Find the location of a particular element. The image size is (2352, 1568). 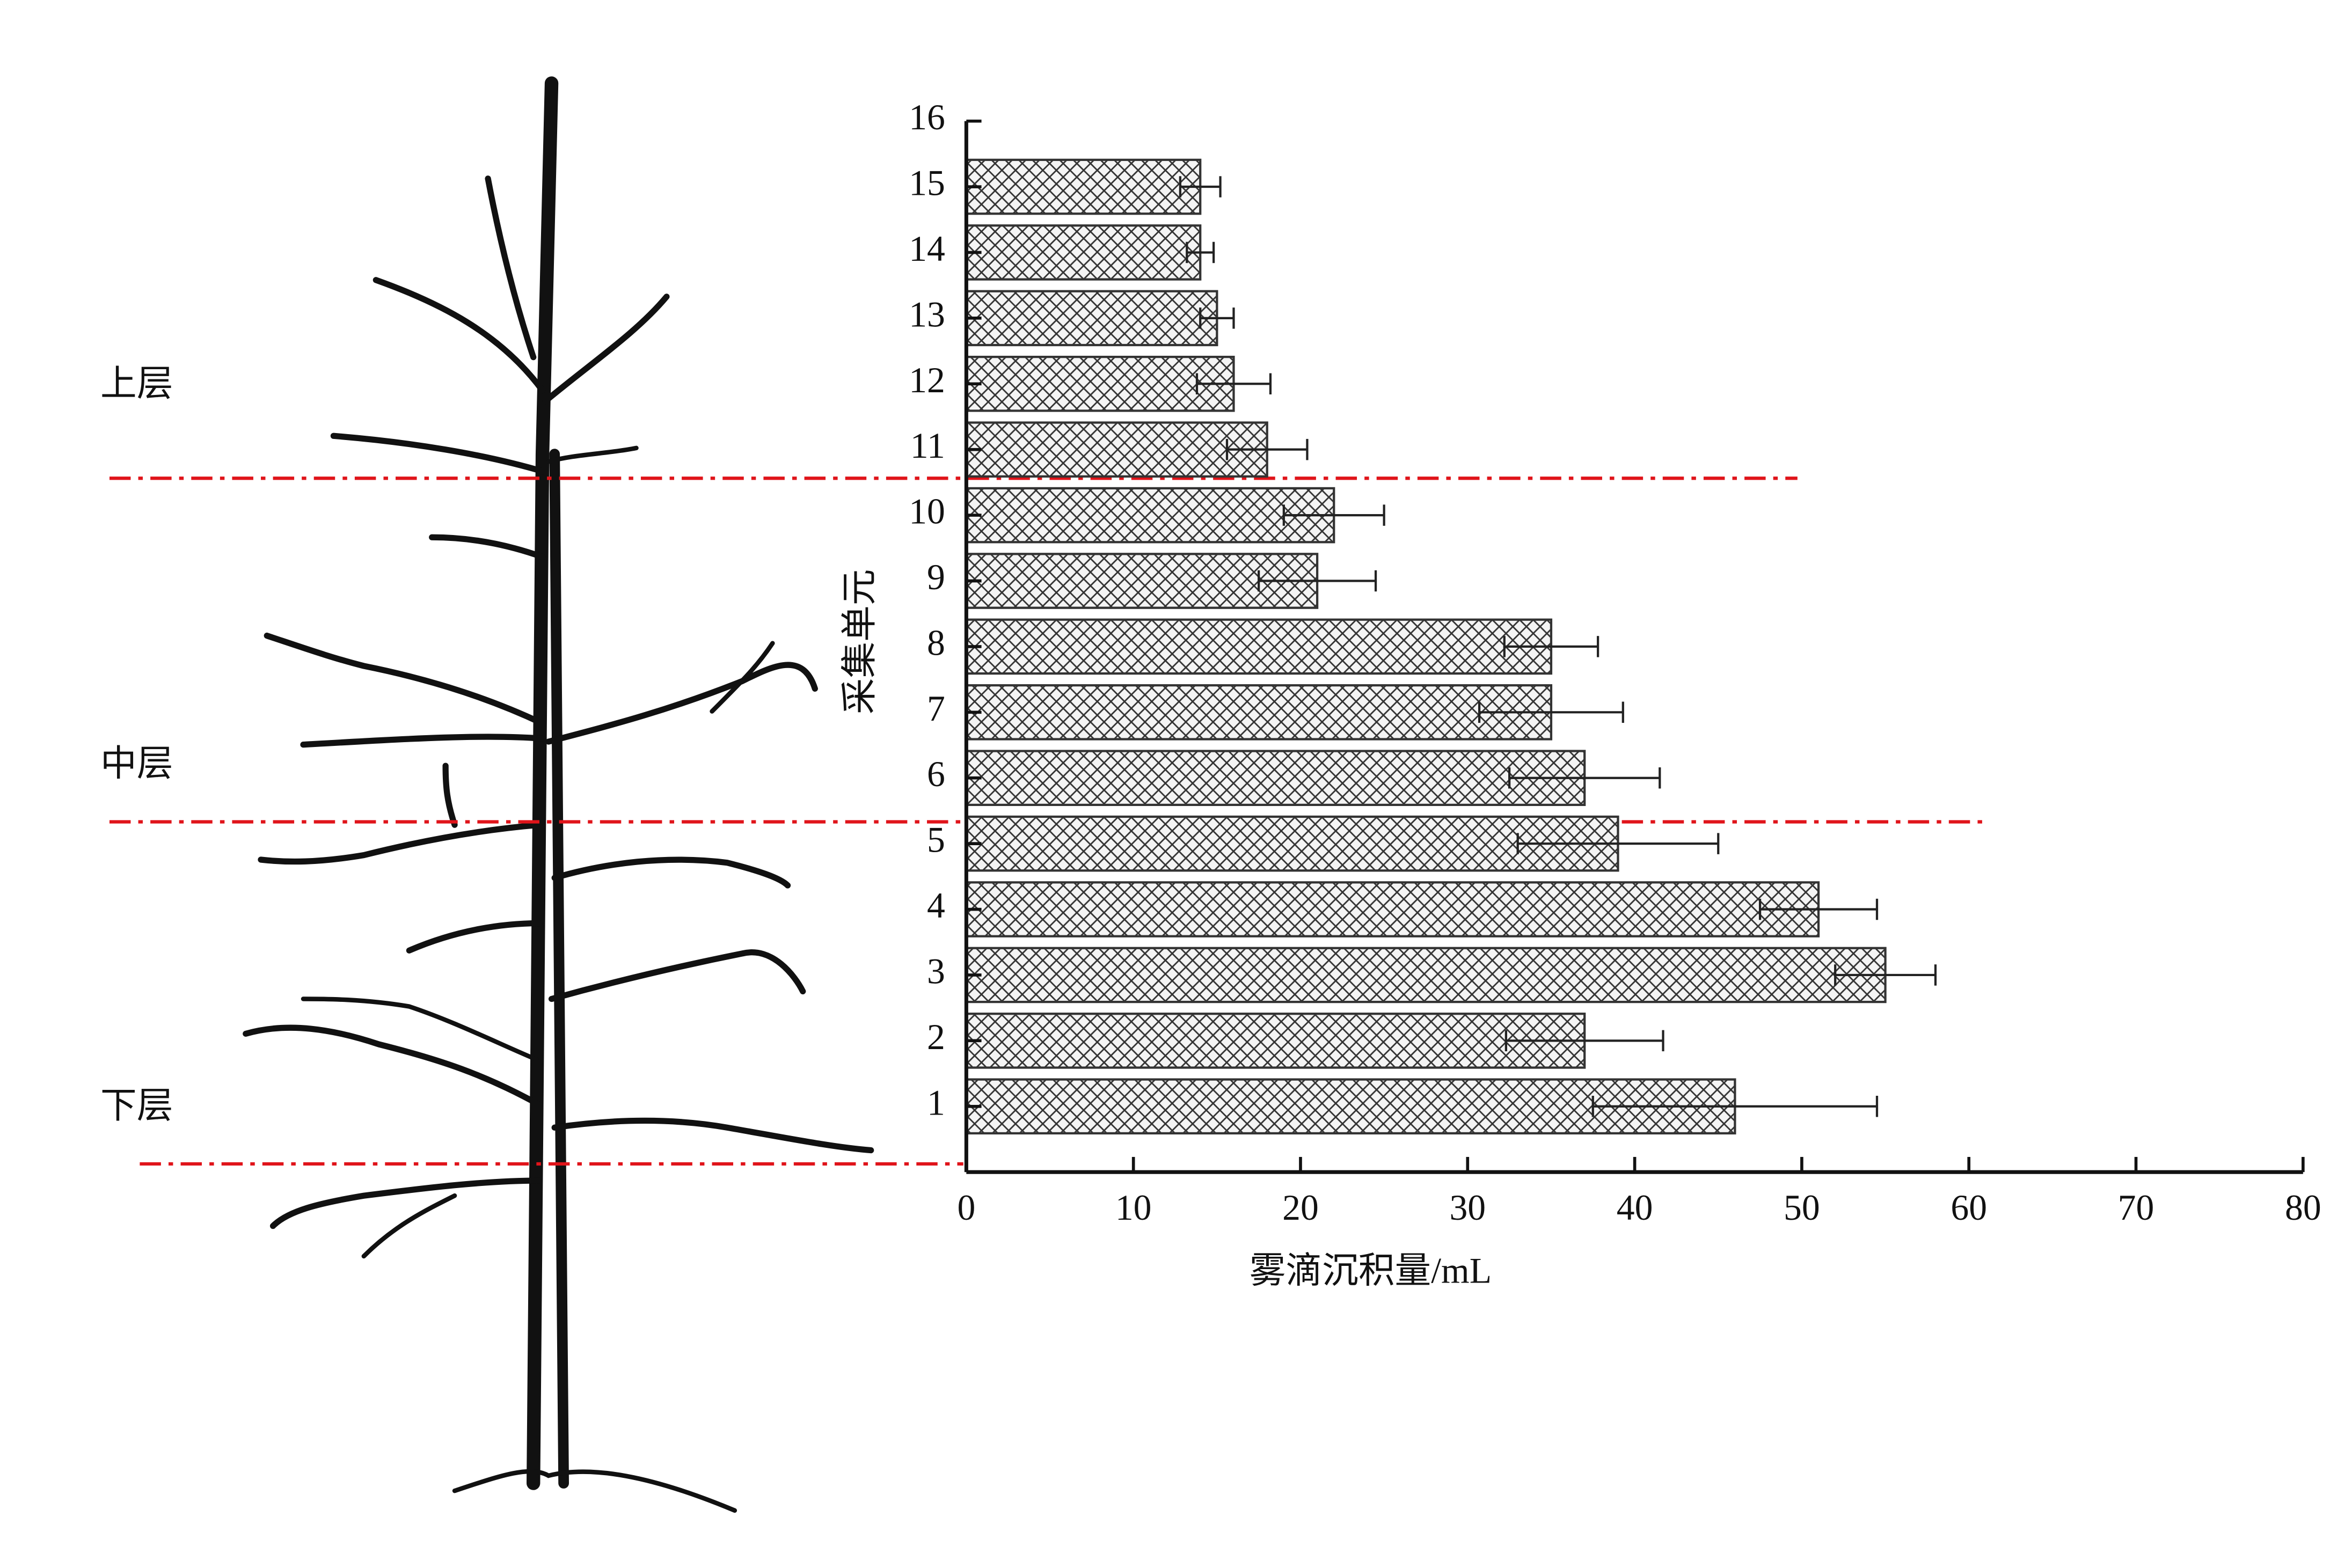

layer-label: 中层 is located at coordinates (136, 764).